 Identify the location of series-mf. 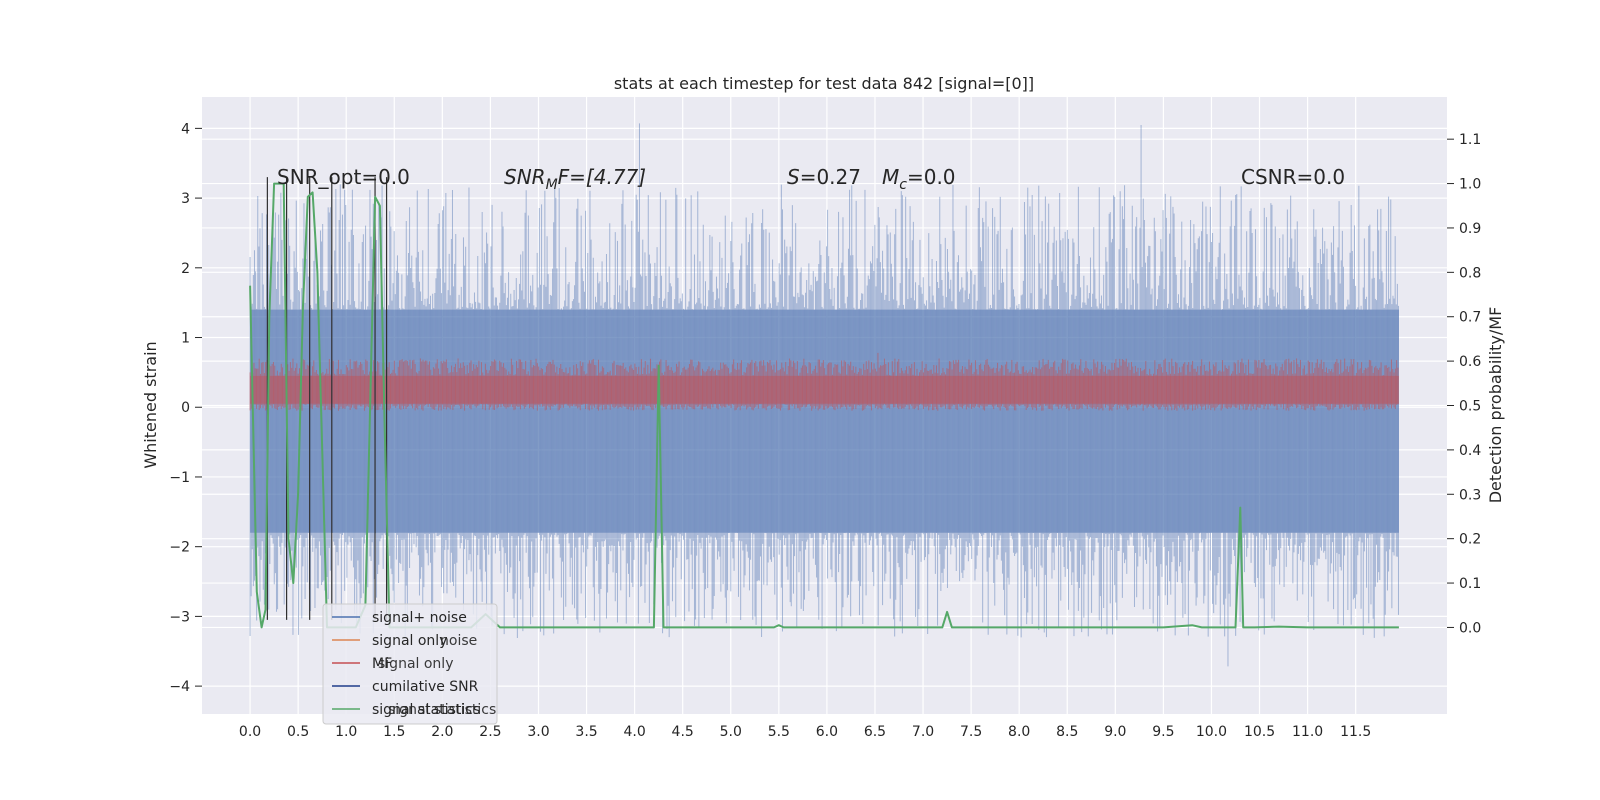
(824, 381).